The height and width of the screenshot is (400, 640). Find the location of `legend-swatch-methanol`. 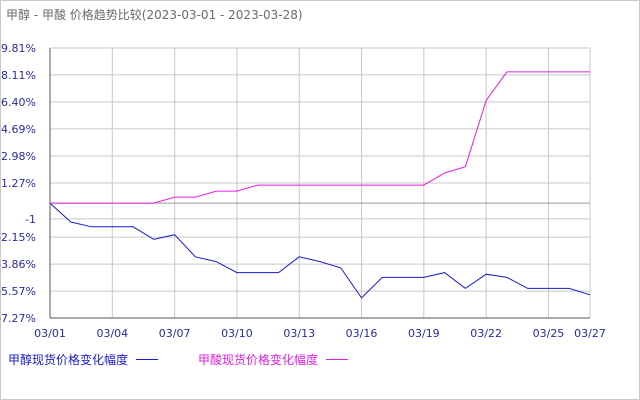

legend-swatch-methanol is located at coordinates (147, 359).